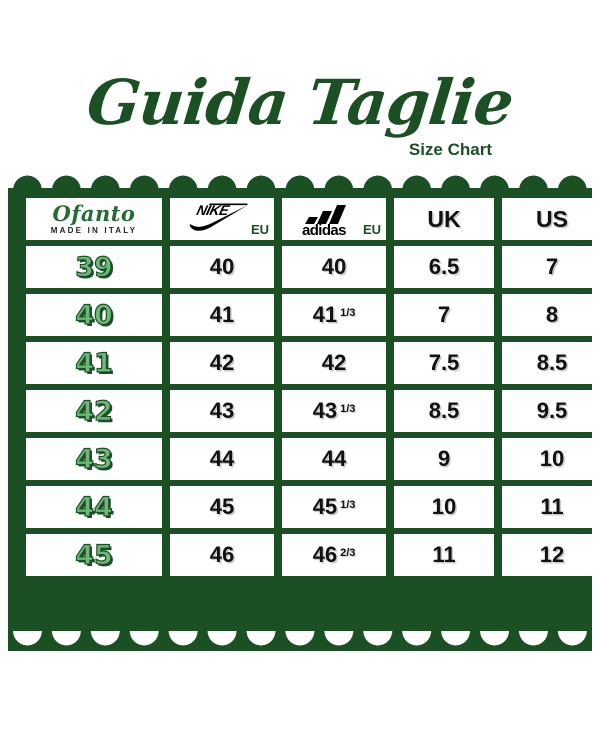 This screenshot has width=600, height=750. I want to click on cell-uk: 10, so click(444, 507).